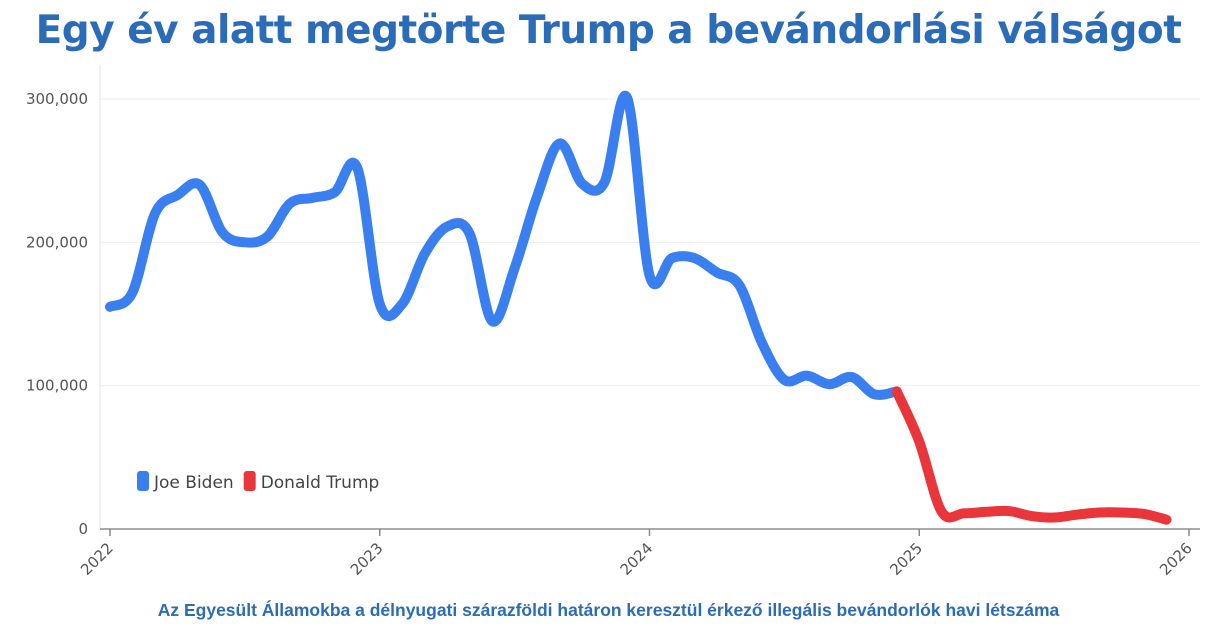 Image resolution: width=1217 pixels, height=639 pixels. Describe the element at coordinates (320, 483) in the screenshot. I see `legend-label: Donald Trump` at that location.